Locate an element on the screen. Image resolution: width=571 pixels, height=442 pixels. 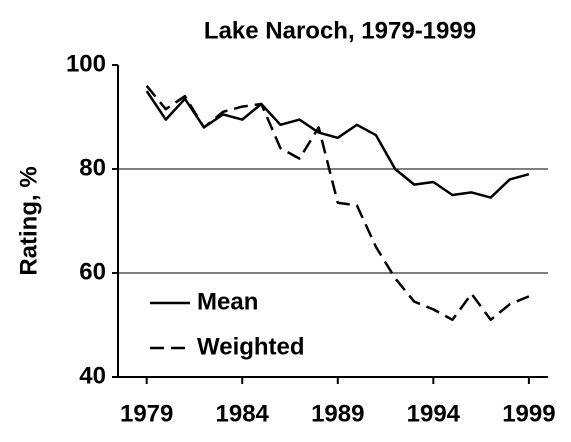
y-tick-label: 40 is located at coordinates (92, 375).